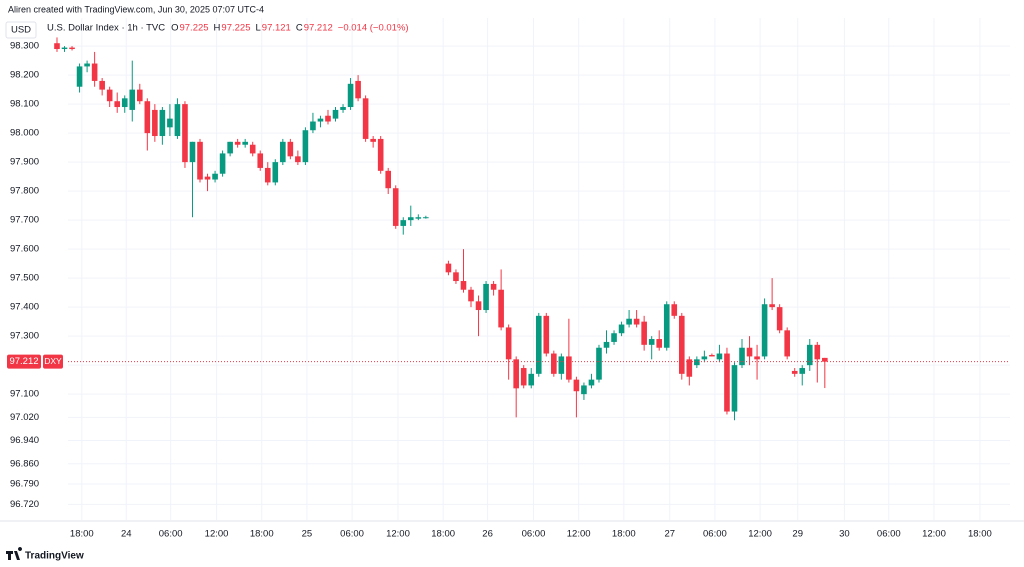 The height and width of the screenshot is (567, 1024). What do you see at coordinates (24, 104) in the screenshot?
I see `y-tick-label: 98.100` at bounding box center [24, 104].